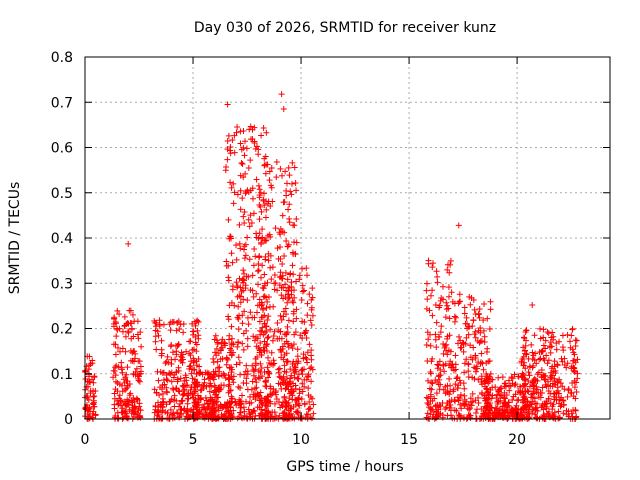 Image resolution: width=640 pixels, height=480 pixels. What do you see at coordinates (85, 440) in the screenshot?
I see `x-tick-label: 0` at bounding box center [85, 440].